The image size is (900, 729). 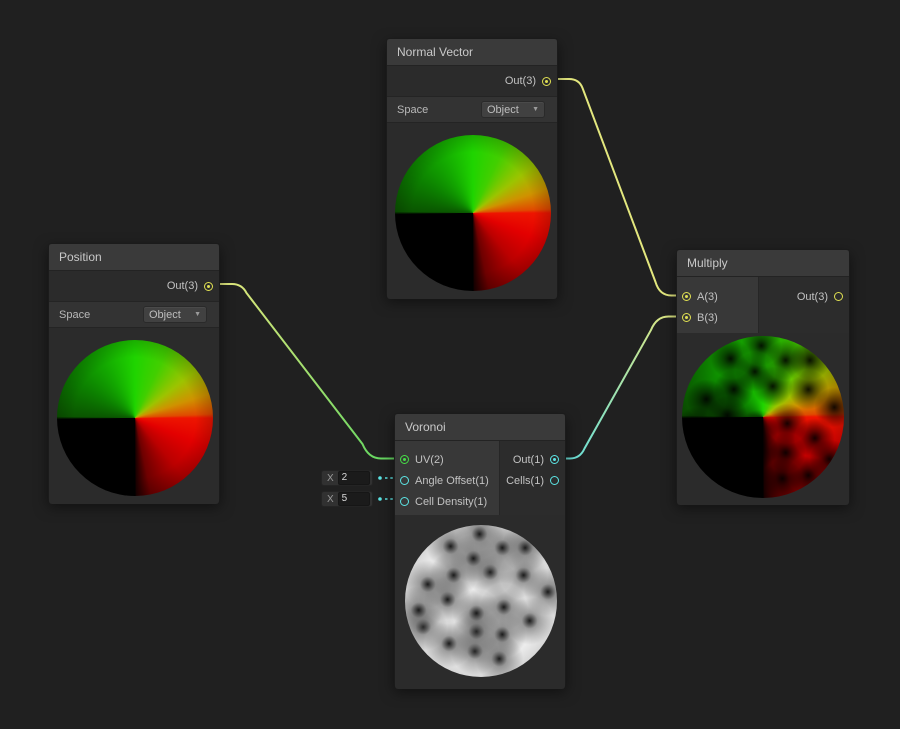 I want to click on node-title: Multiply, so click(x=763, y=263).